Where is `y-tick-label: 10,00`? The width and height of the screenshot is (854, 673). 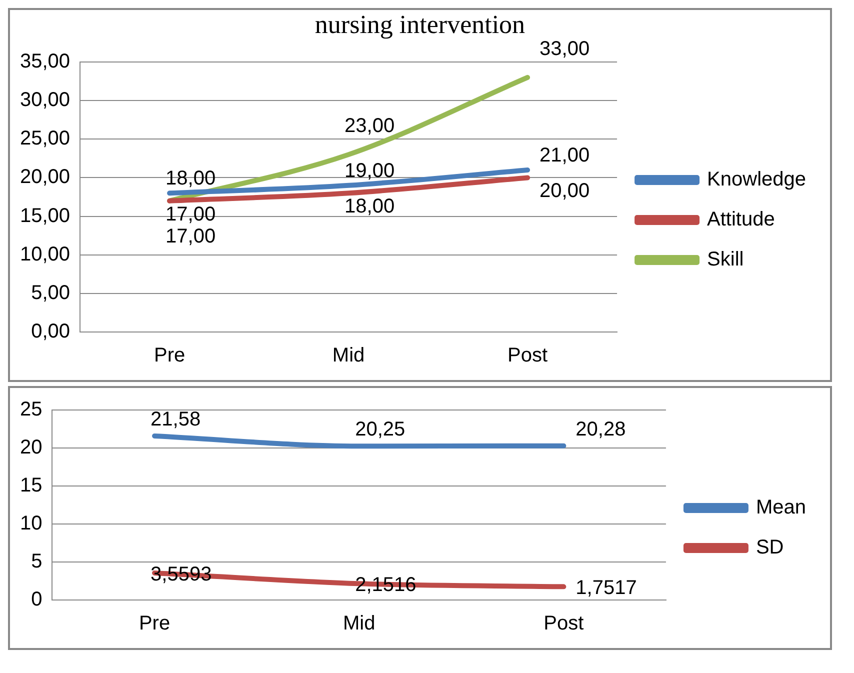
y-tick-label: 10,00 is located at coordinates (45, 254).